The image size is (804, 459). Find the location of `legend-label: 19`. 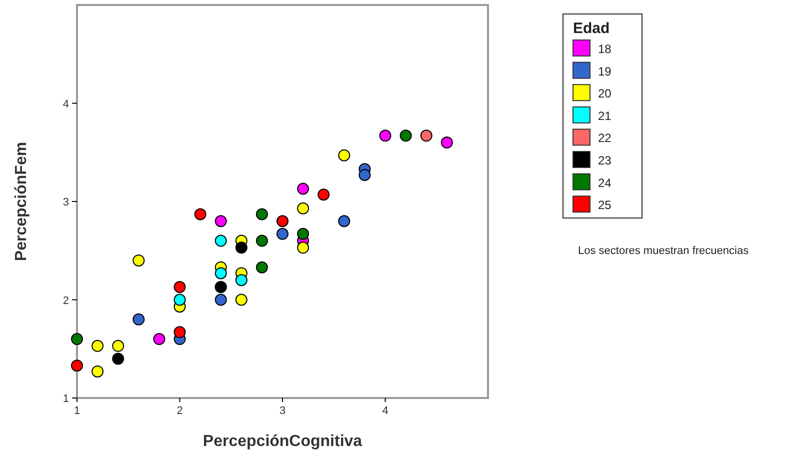

legend-label: 19 is located at coordinates (605, 71).